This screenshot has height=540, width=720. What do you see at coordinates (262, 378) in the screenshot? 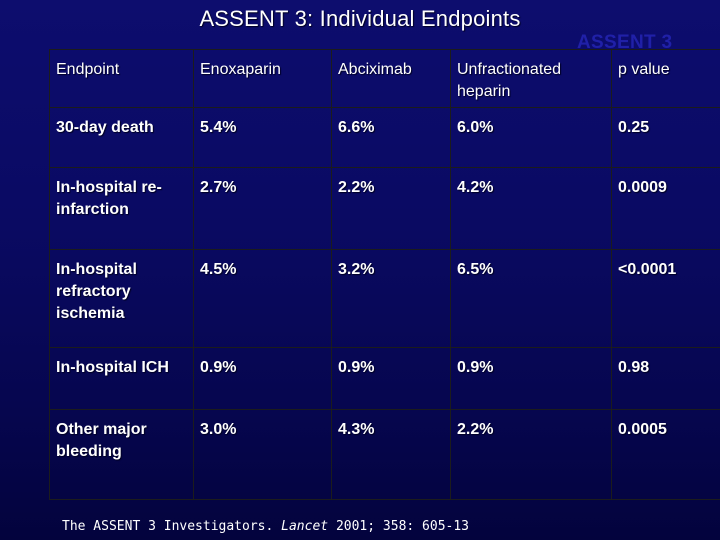
I see `enoxaparin-cell: 0.9%` at bounding box center [262, 378].